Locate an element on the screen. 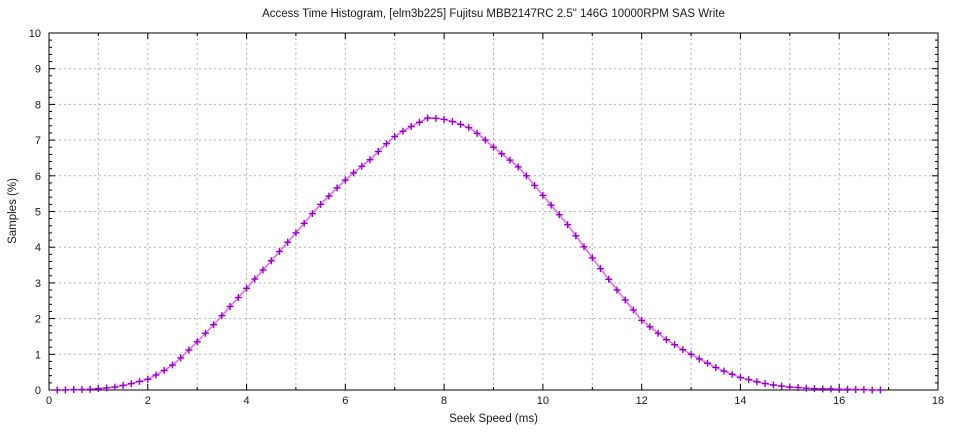 The image size is (960, 432). svg-text: 3 is located at coordinates (38, 284).